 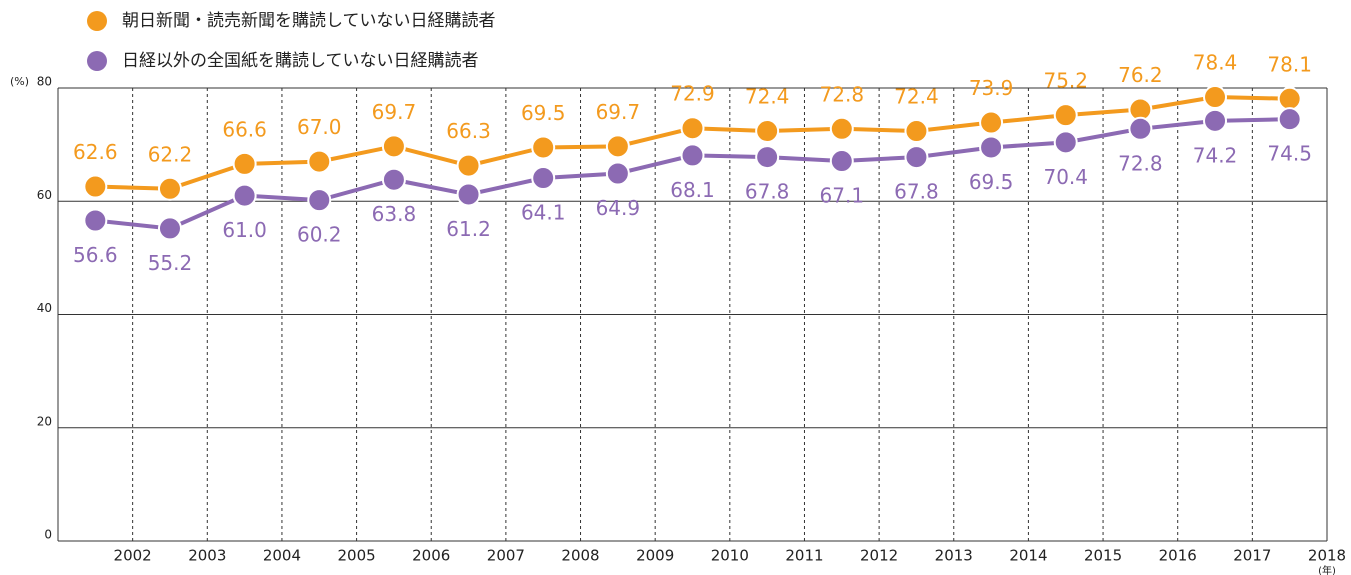 What do you see at coordinates (1327, 556) in the screenshot?
I see `x-tick-label: 2018` at bounding box center [1327, 556].